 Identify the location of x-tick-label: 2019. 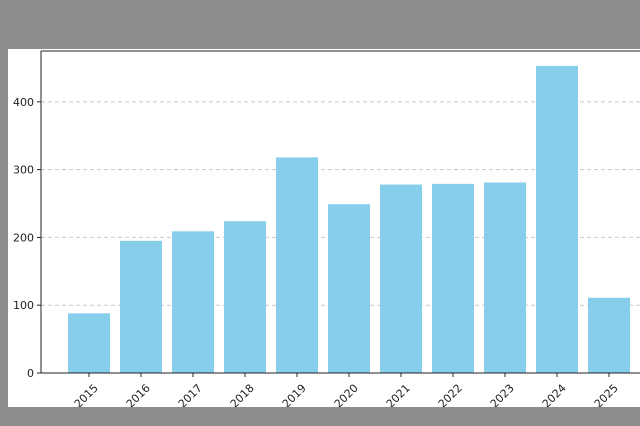
(294, 394).